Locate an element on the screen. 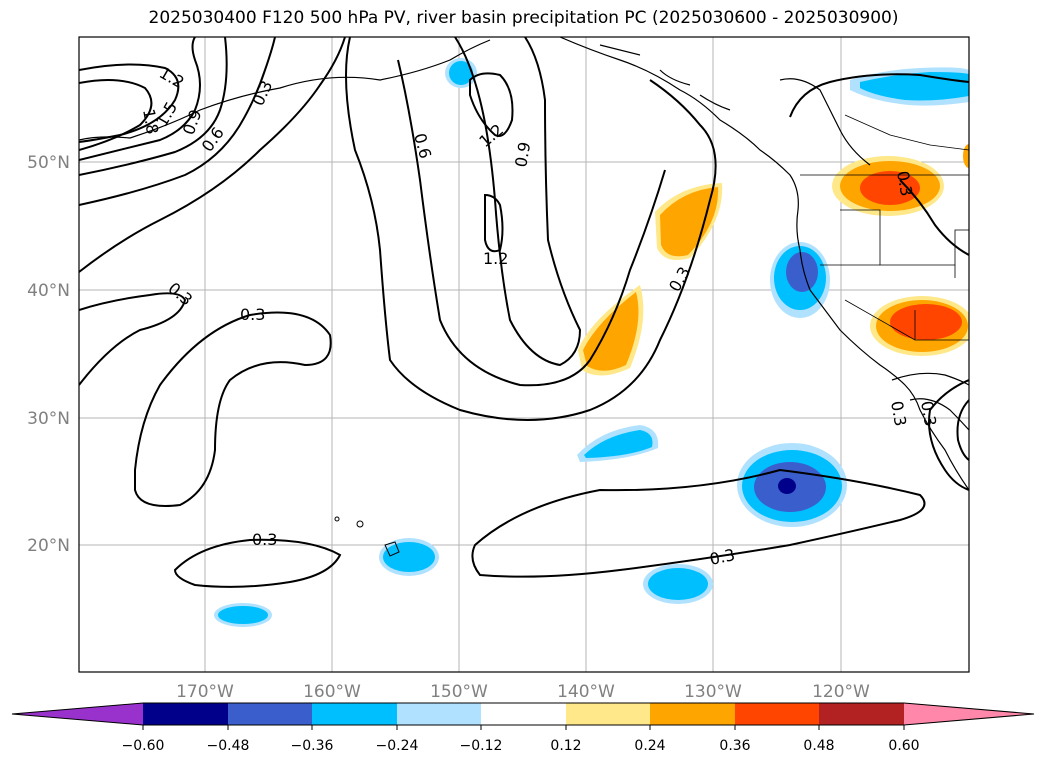  lon-label-140w: 140°W is located at coordinates (586, 692).